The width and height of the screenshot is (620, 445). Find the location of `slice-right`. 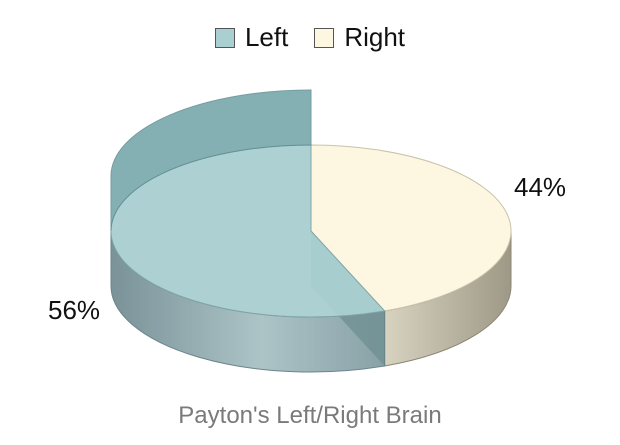

slice-right is located at coordinates (411, 228).